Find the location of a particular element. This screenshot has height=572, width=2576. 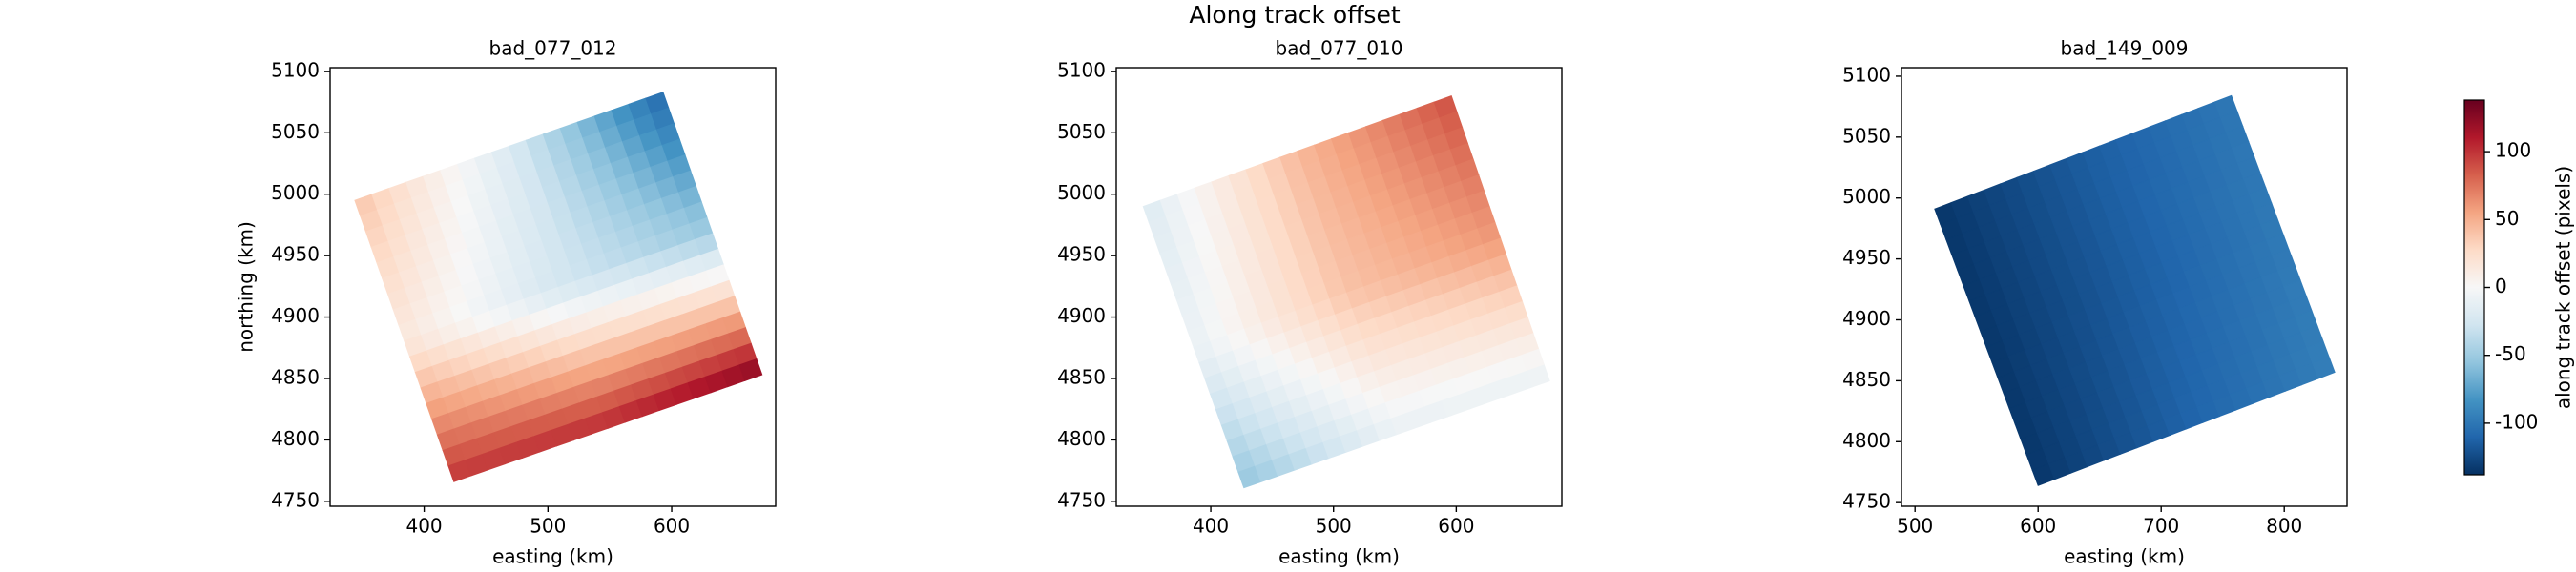

subplot-title: bad_149_009 is located at coordinates (2125, 48).